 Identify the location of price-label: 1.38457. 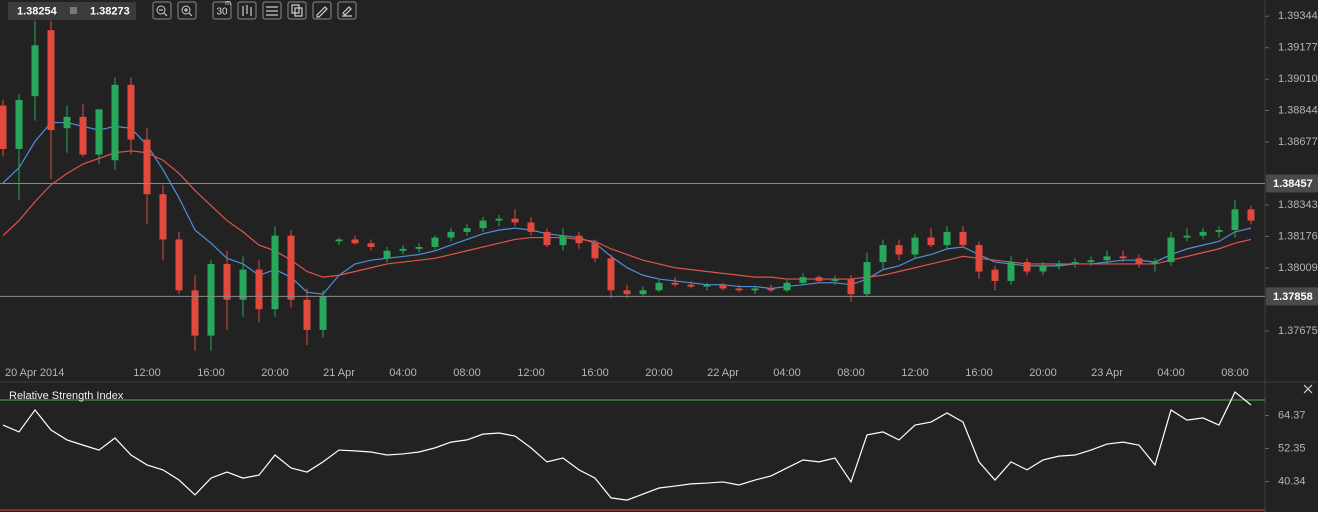
(1293, 184).